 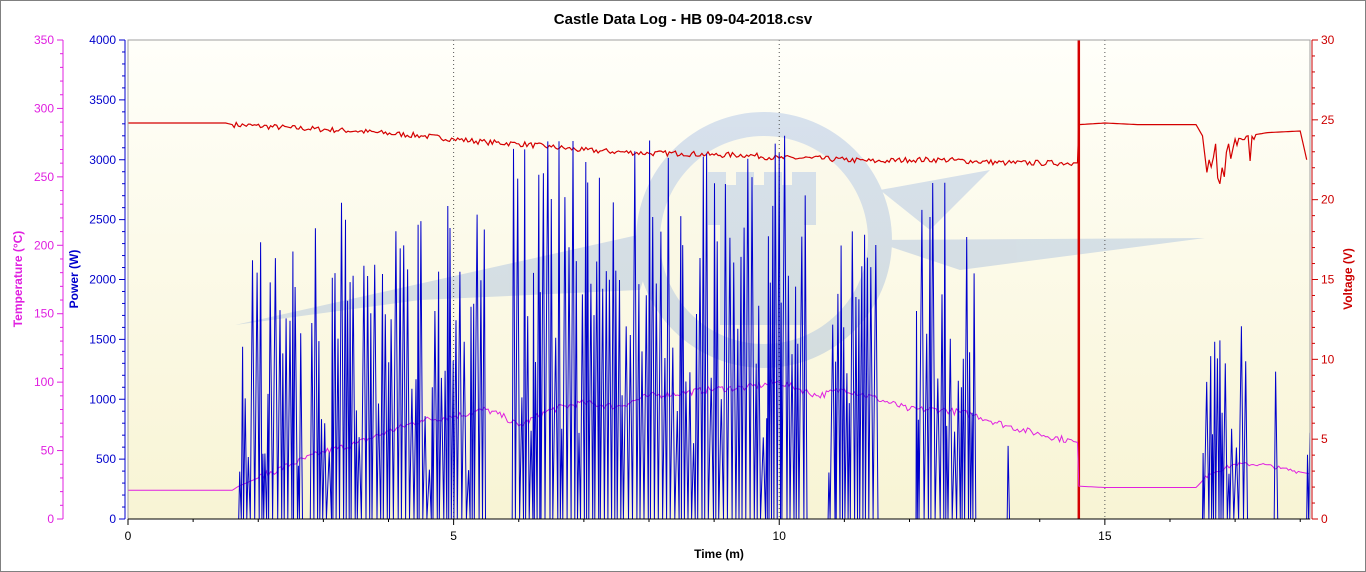 What do you see at coordinates (48, 451) in the screenshot?
I see `temperature-tick-label-1: 50` at bounding box center [48, 451].